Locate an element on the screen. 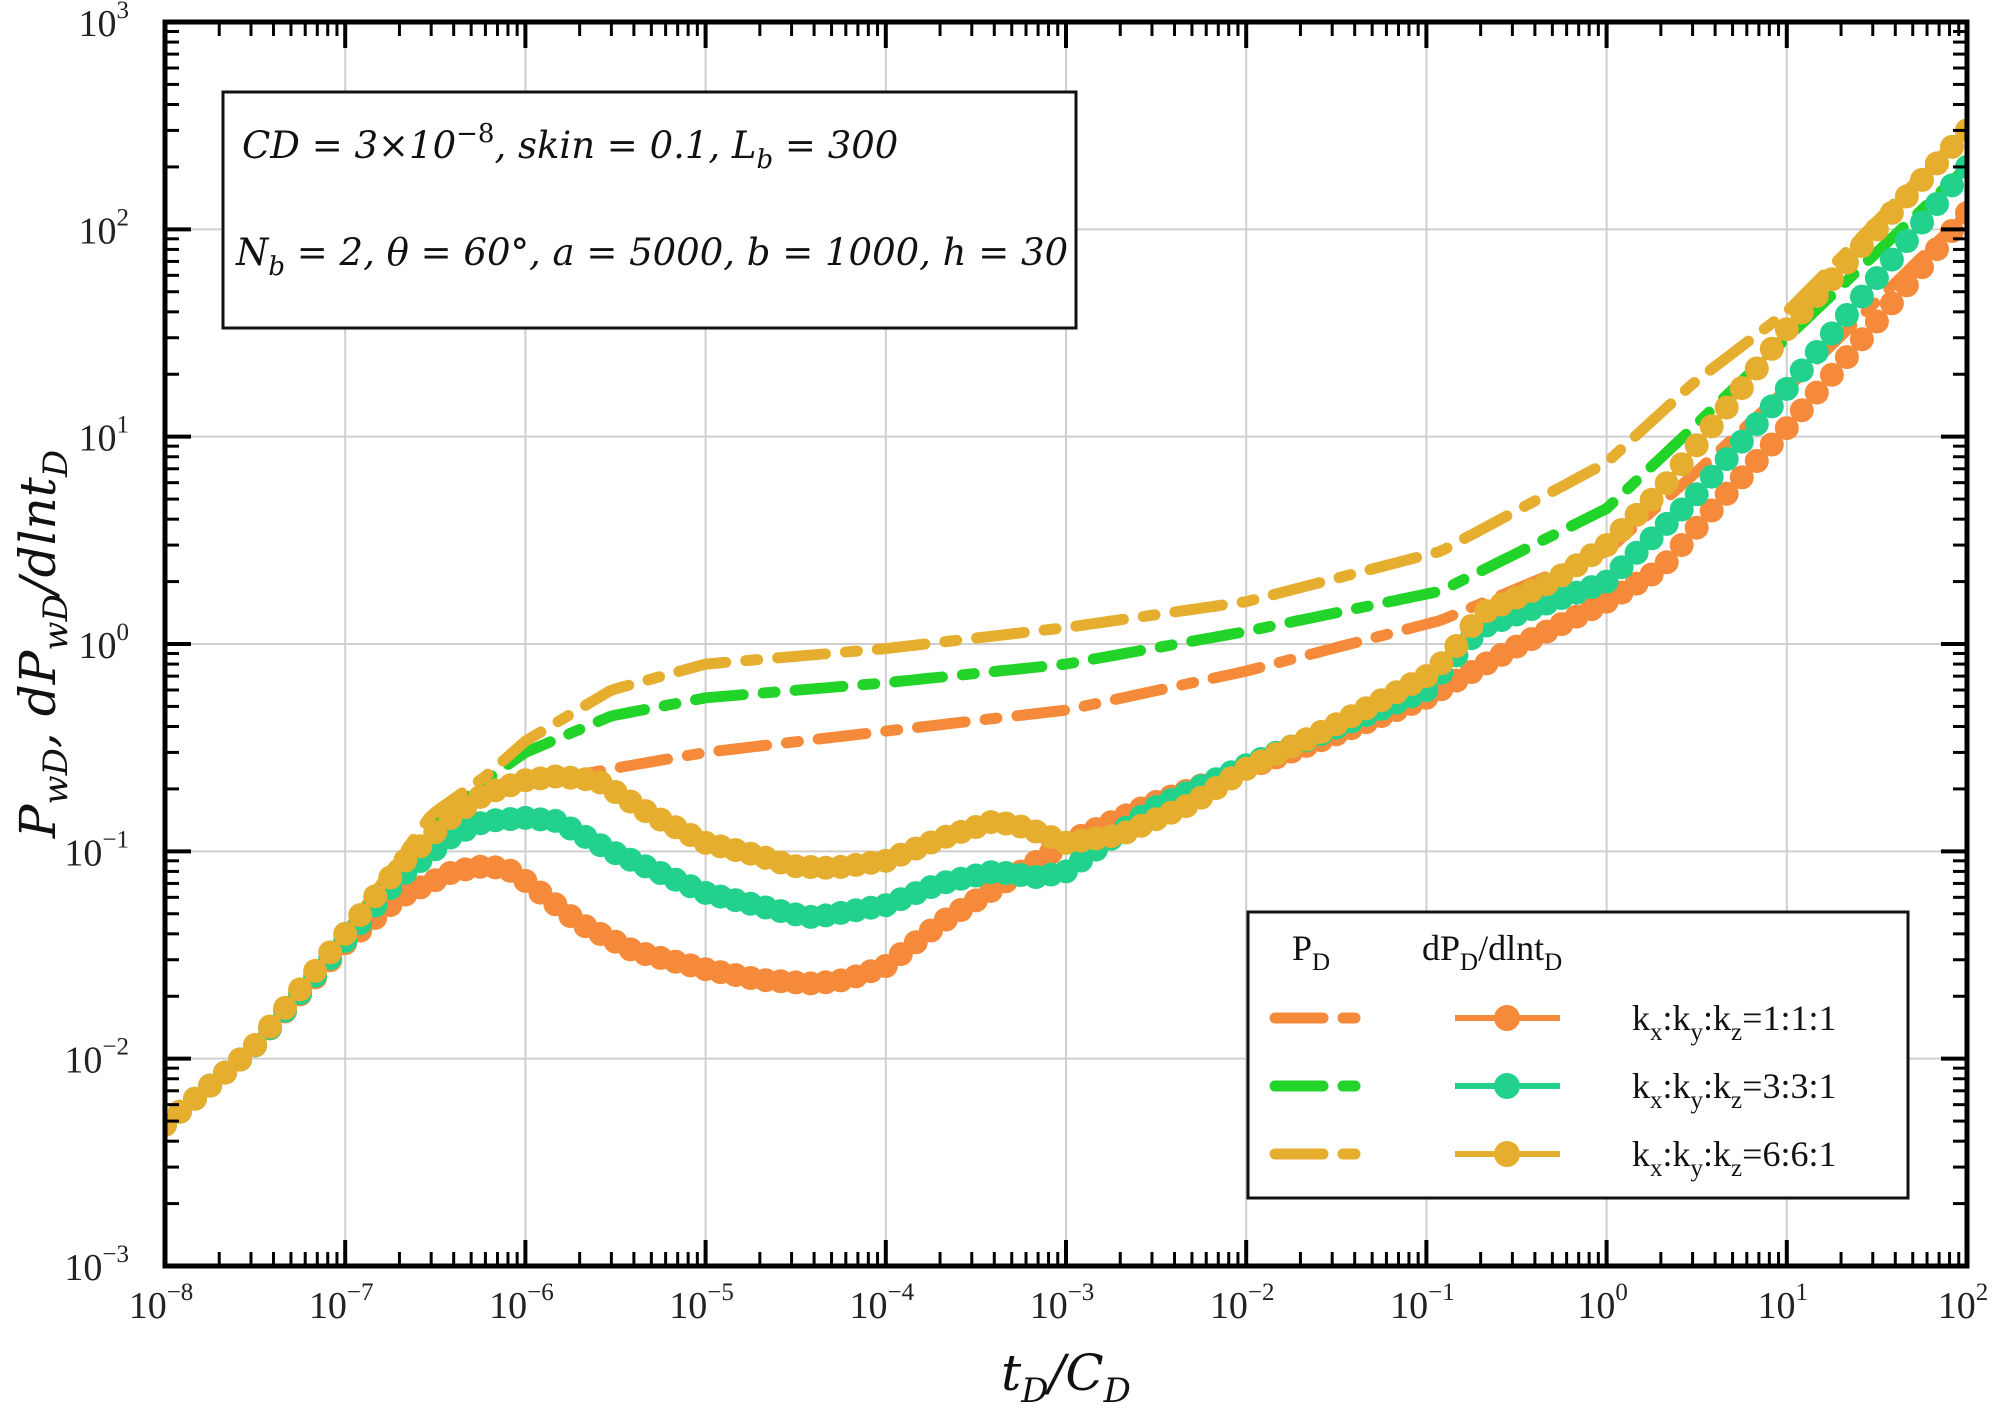 The height and width of the screenshot is (1408, 2000). y-tick-label: 10² is located at coordinates (104, 228).